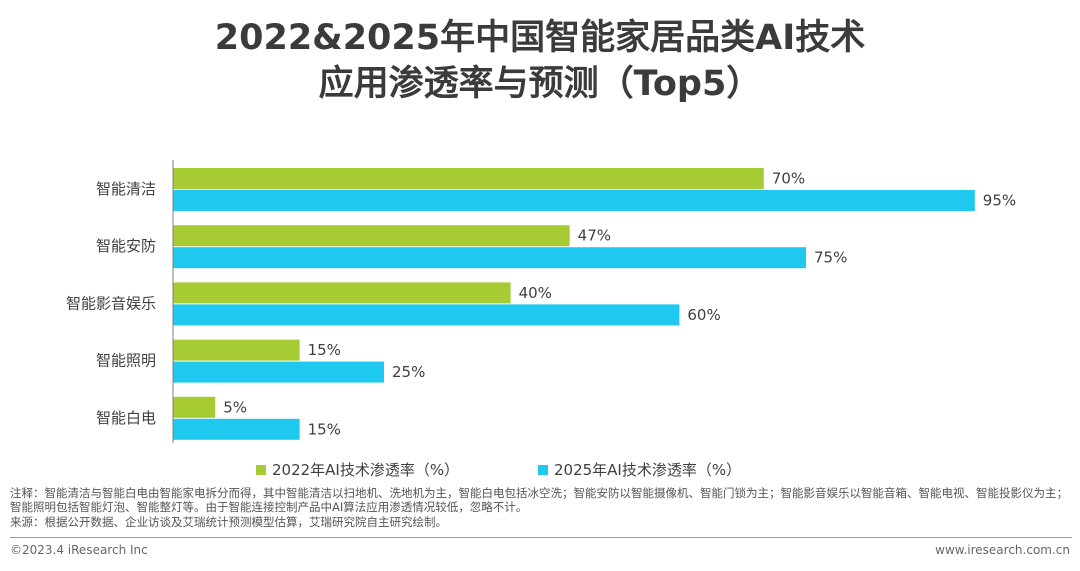 This screenshot has height=571, width=1080. Describe the element at coordinates (228, 522) in the screenshot. I see `chart-source: 来源：根据公开数据、企业访谈及艾瑞统计预测模型估算，艾瑞研究院自主研究绘制。` at that location.